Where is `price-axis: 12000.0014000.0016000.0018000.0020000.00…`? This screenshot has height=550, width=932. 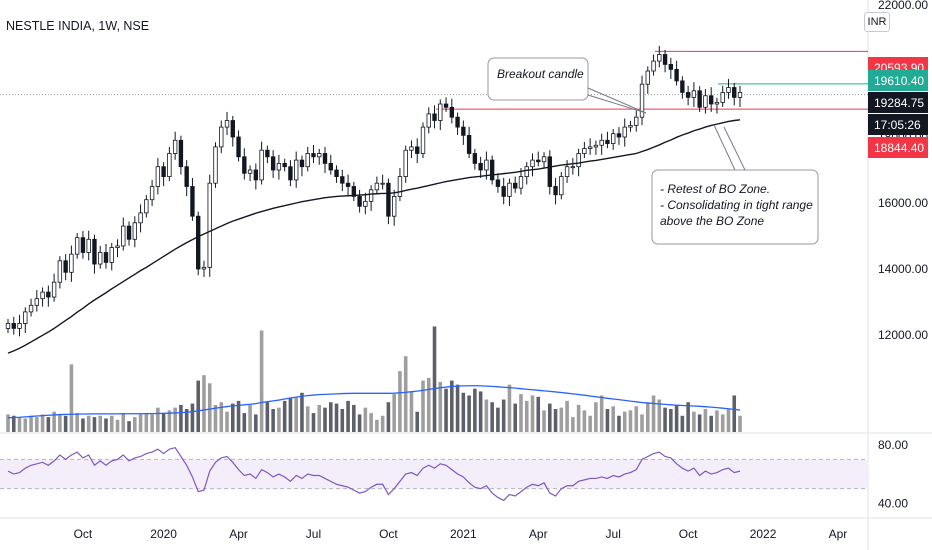 price-axis: 12000.0014000.0016000.0018000.0020000.00… is located at coordinates (903, 171).